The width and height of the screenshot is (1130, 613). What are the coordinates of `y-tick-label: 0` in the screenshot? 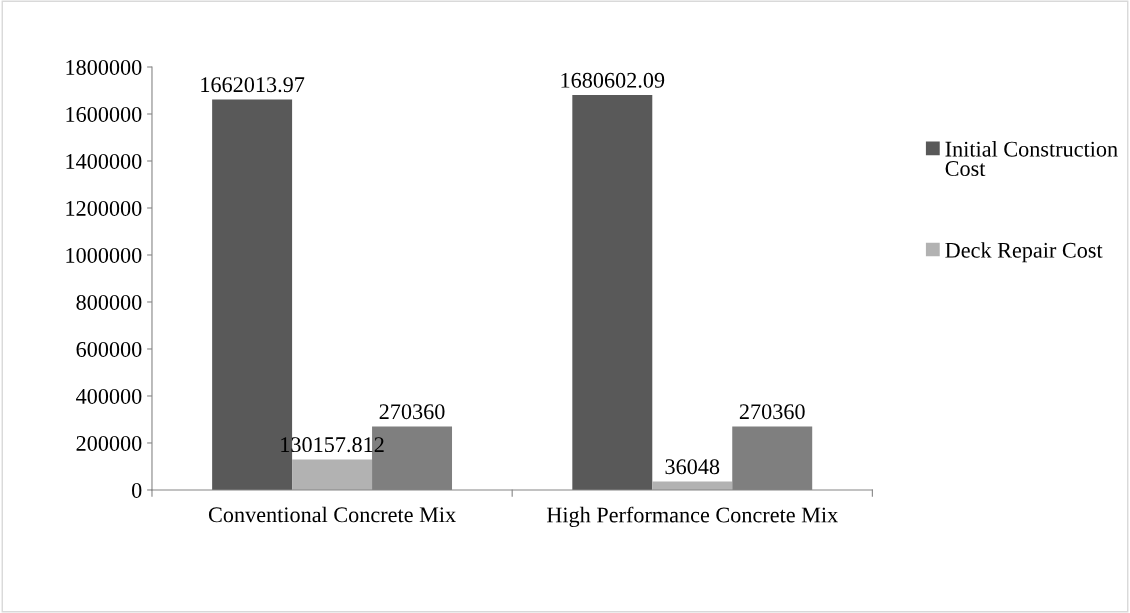 It's located at (137, 490).